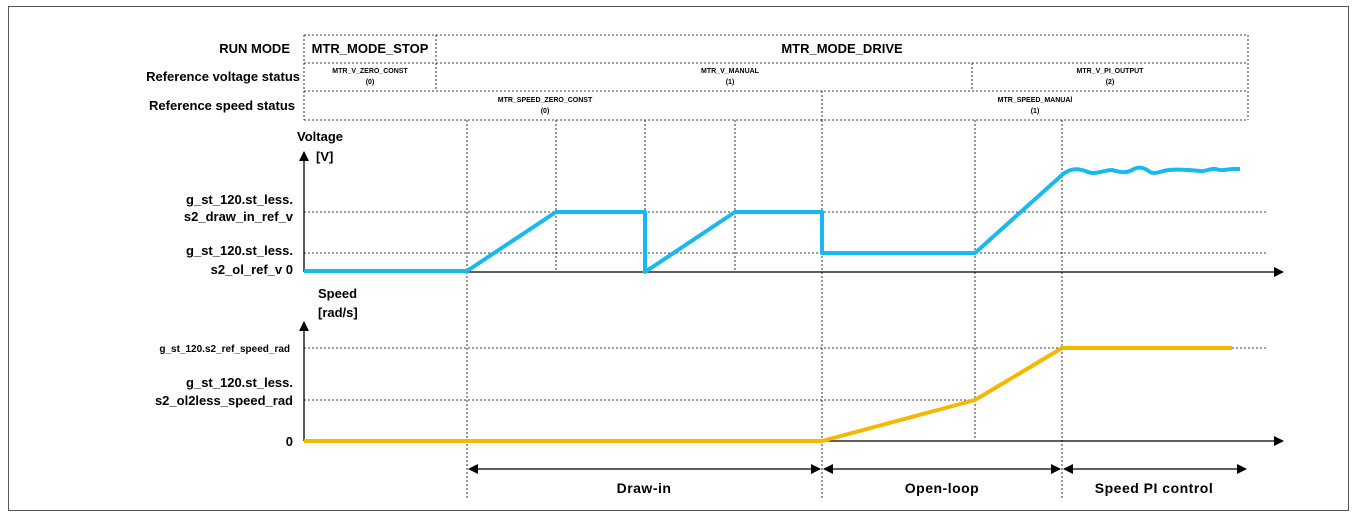 The image size is (1357, 517). Describe the element at coordinates (1110, 82) in the screenshot. I see `v-pi-output-value: (2)` at that location.